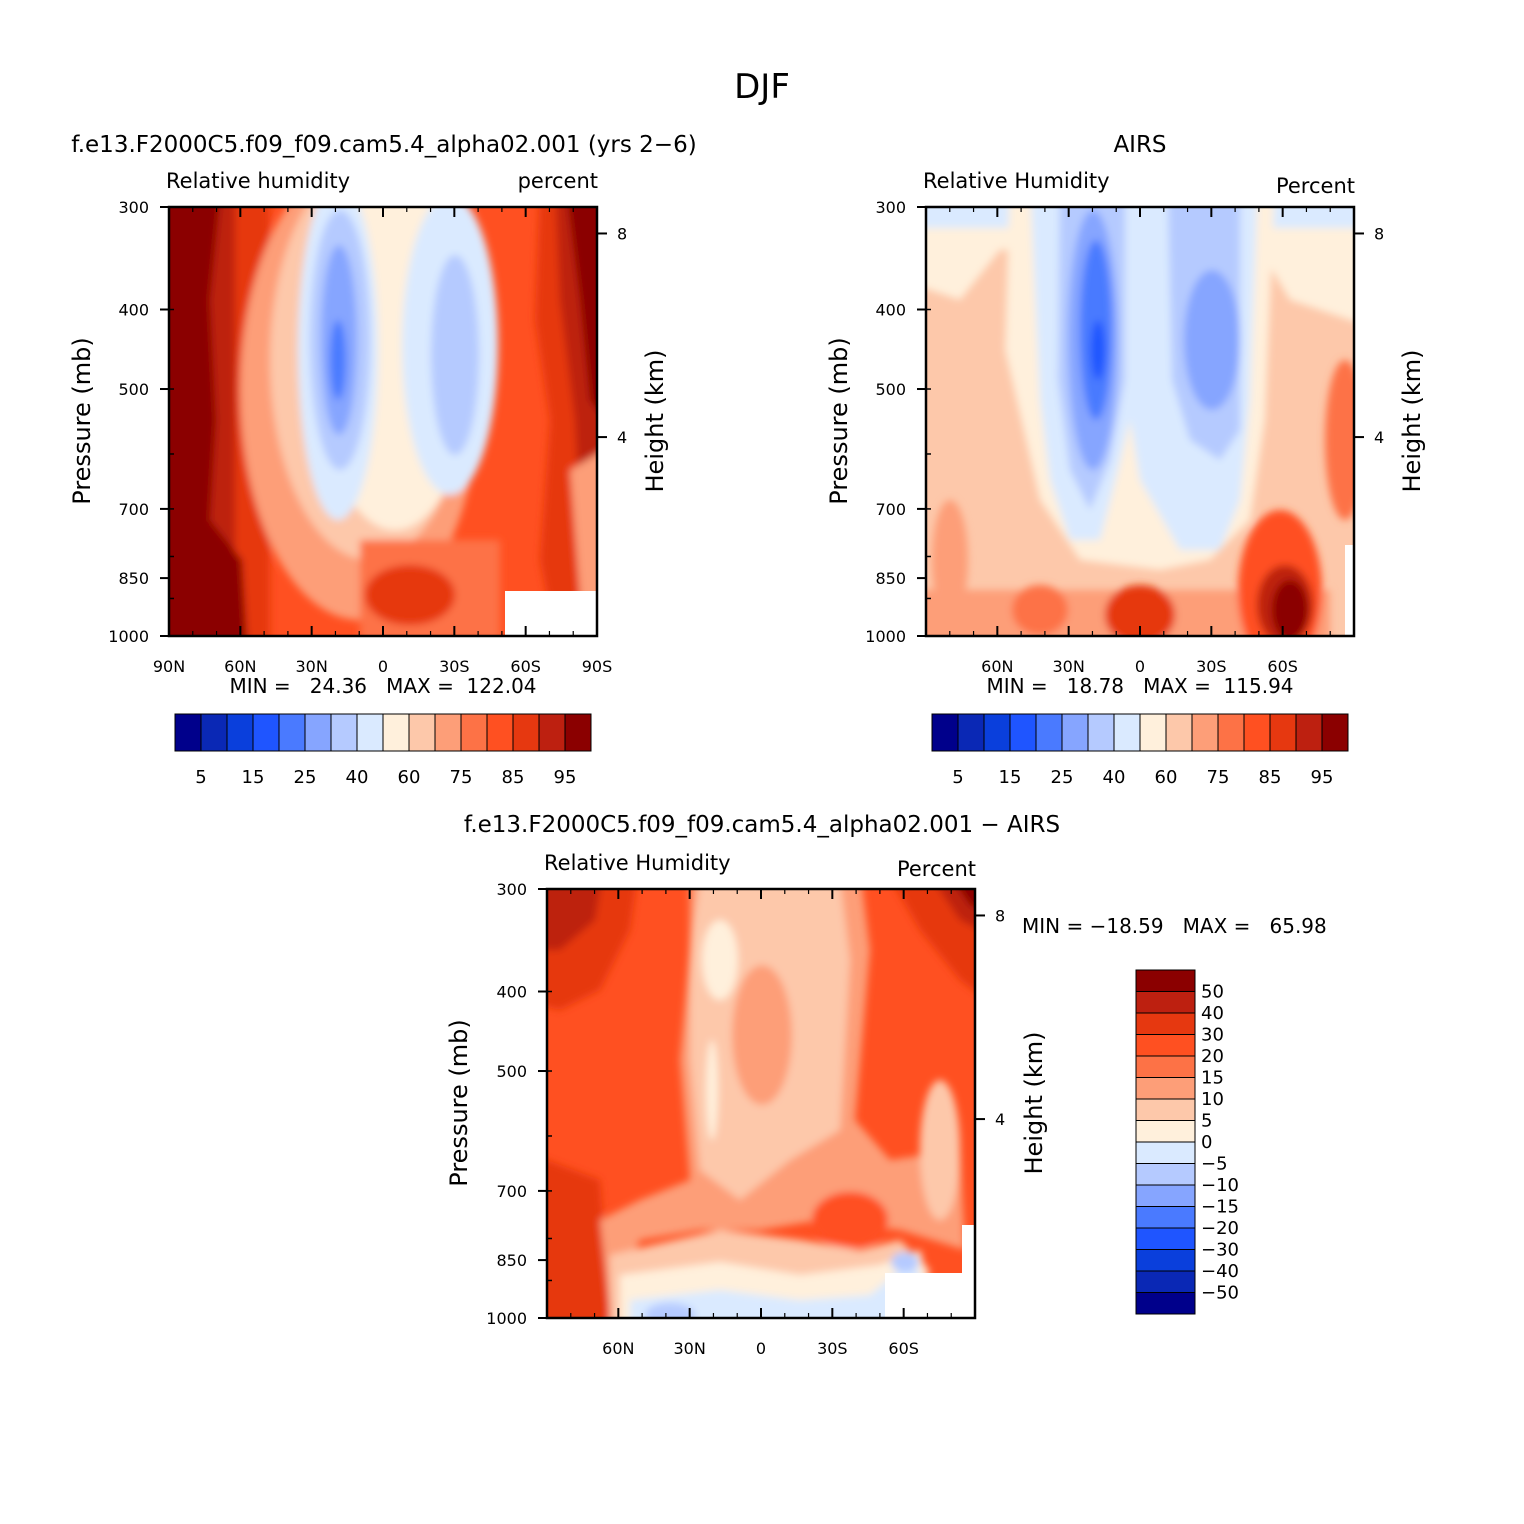  What do you see at coordinates (461, 777) in the screenshot?
I see `colorbar-label: 75` at bounding box center [461, 777].